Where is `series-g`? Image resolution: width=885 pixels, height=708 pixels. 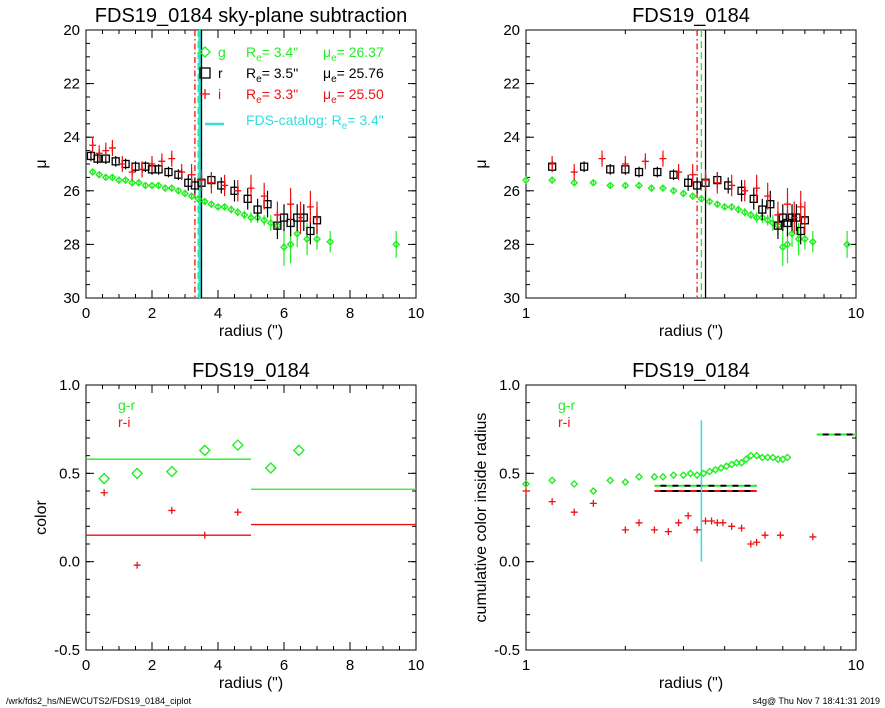 series-g is located at coordinates (687, 221).